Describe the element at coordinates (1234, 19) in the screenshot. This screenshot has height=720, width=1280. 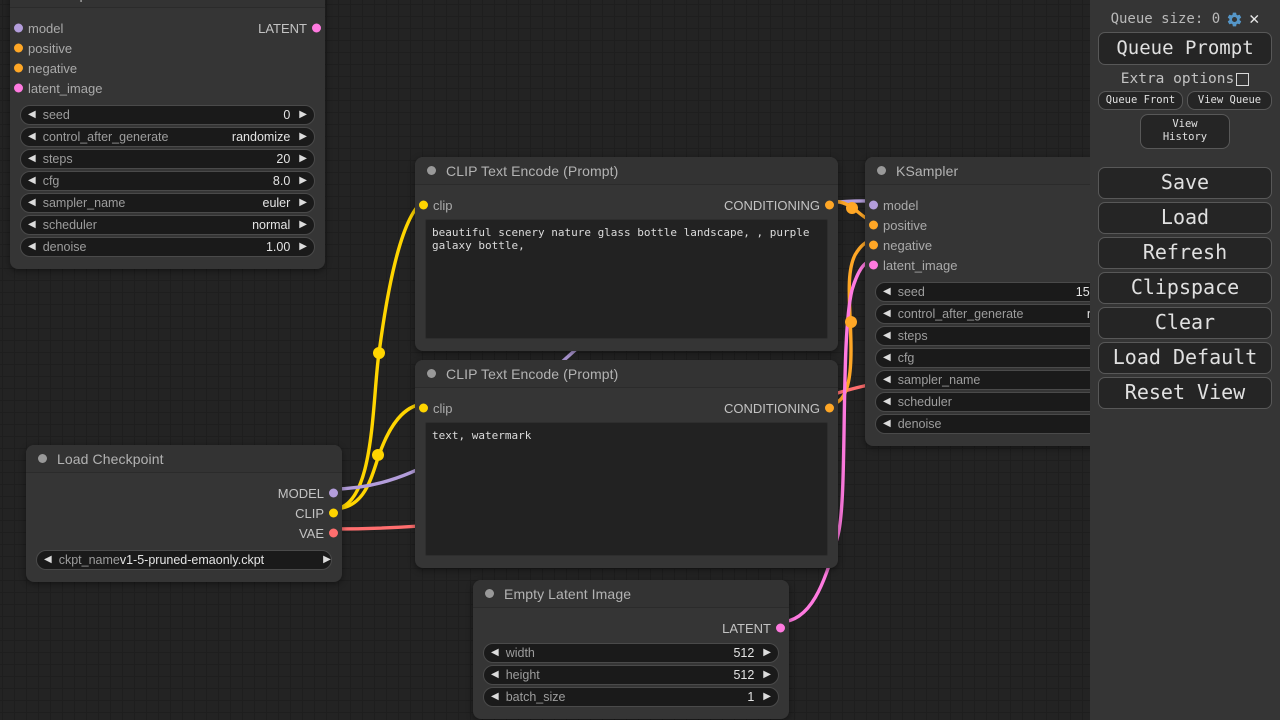
I see `gear-icon` at that location.